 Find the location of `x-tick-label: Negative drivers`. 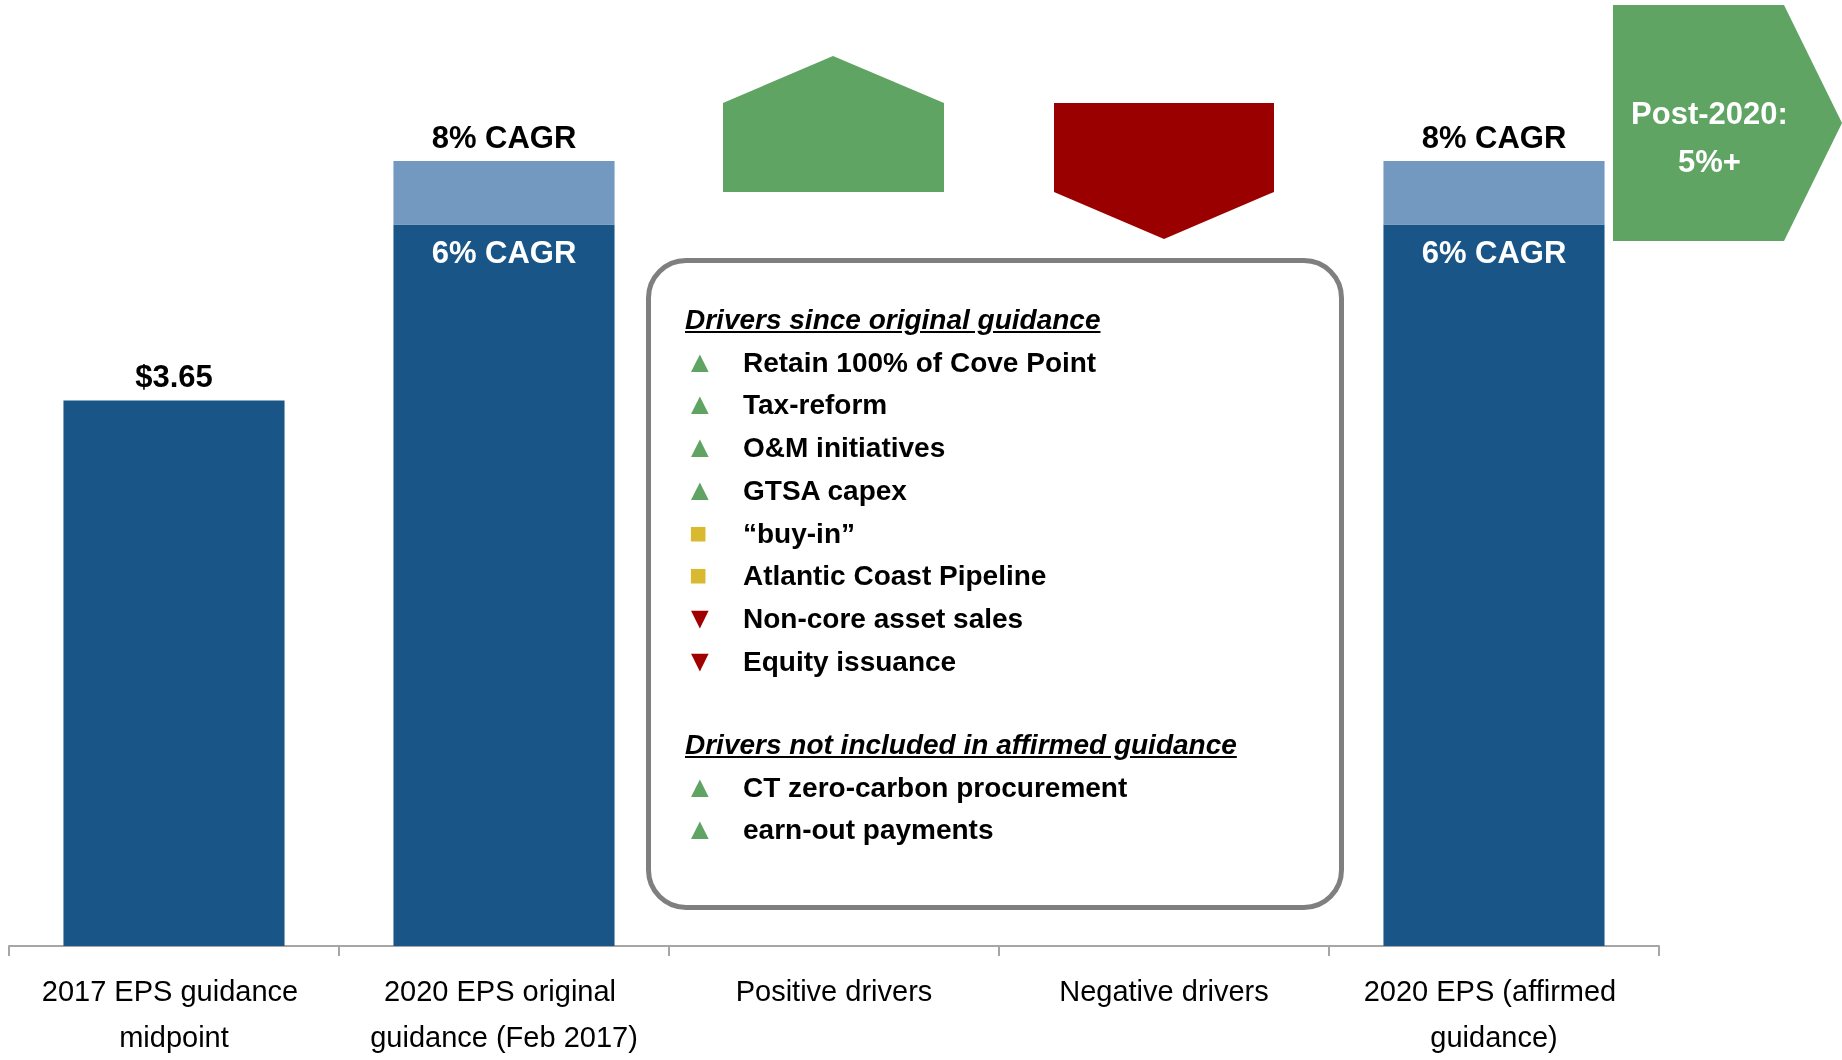

x-tick-label: Negative drivers is located at coordinates (1164, 991).